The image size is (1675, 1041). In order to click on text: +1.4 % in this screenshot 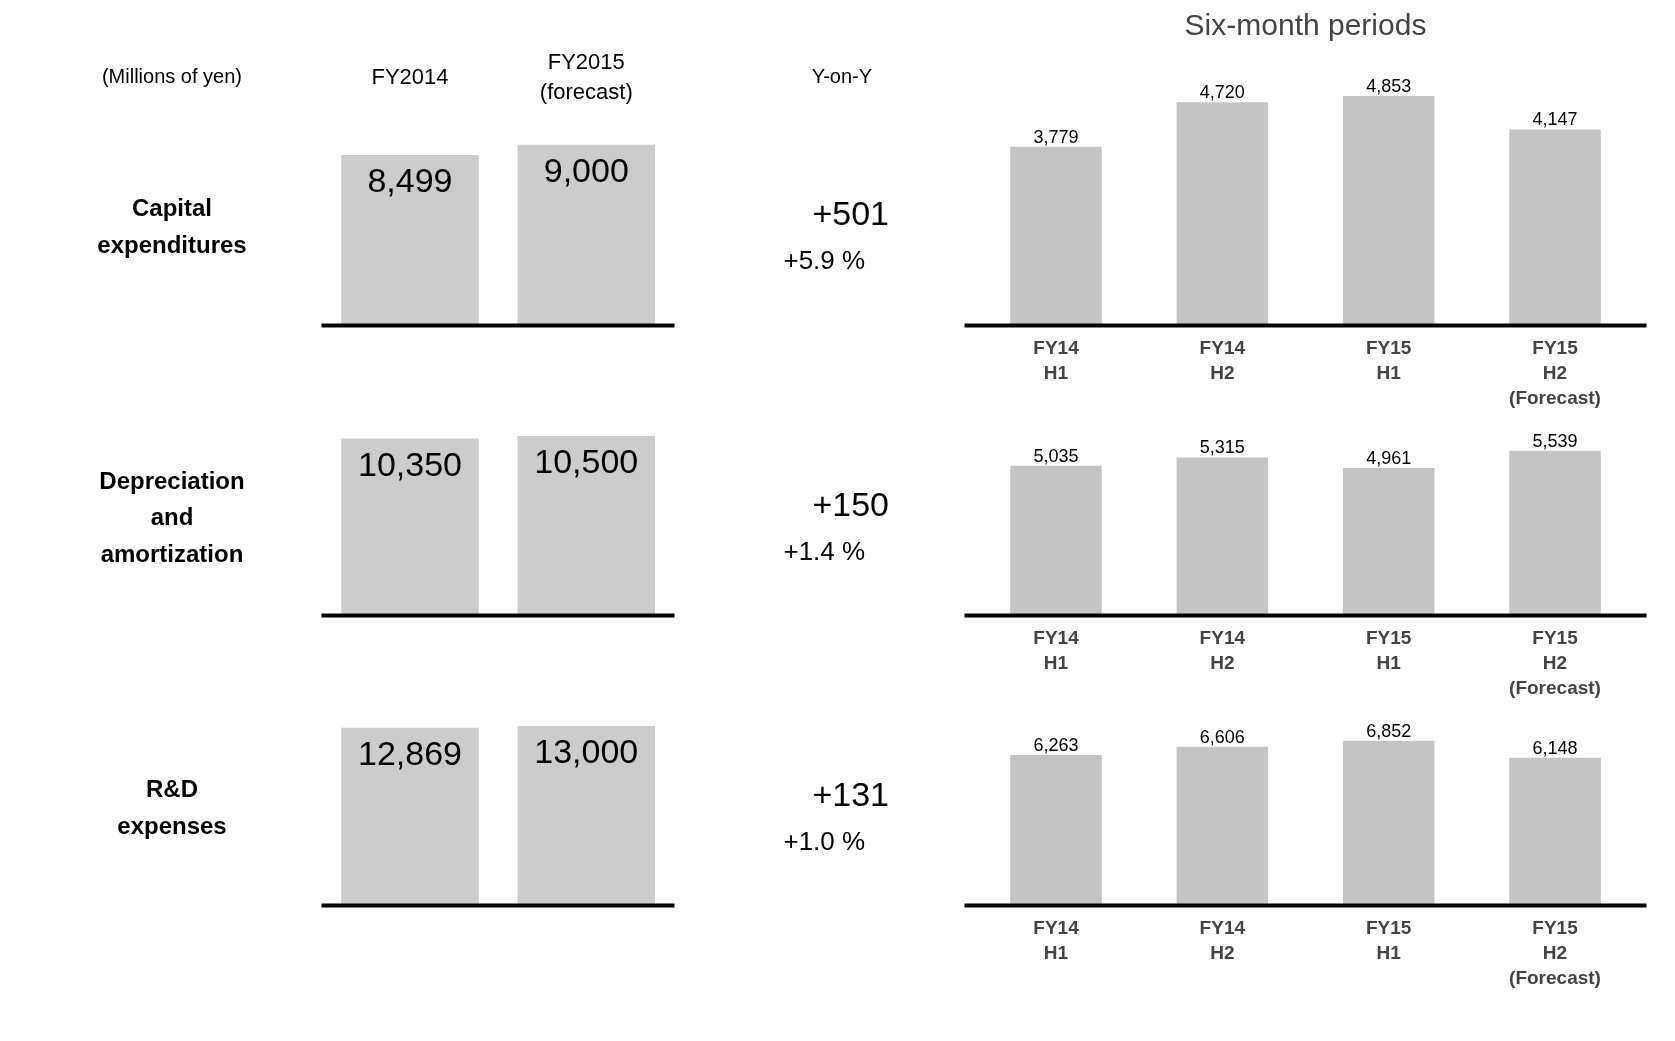, I will do `click(824, 550)`.